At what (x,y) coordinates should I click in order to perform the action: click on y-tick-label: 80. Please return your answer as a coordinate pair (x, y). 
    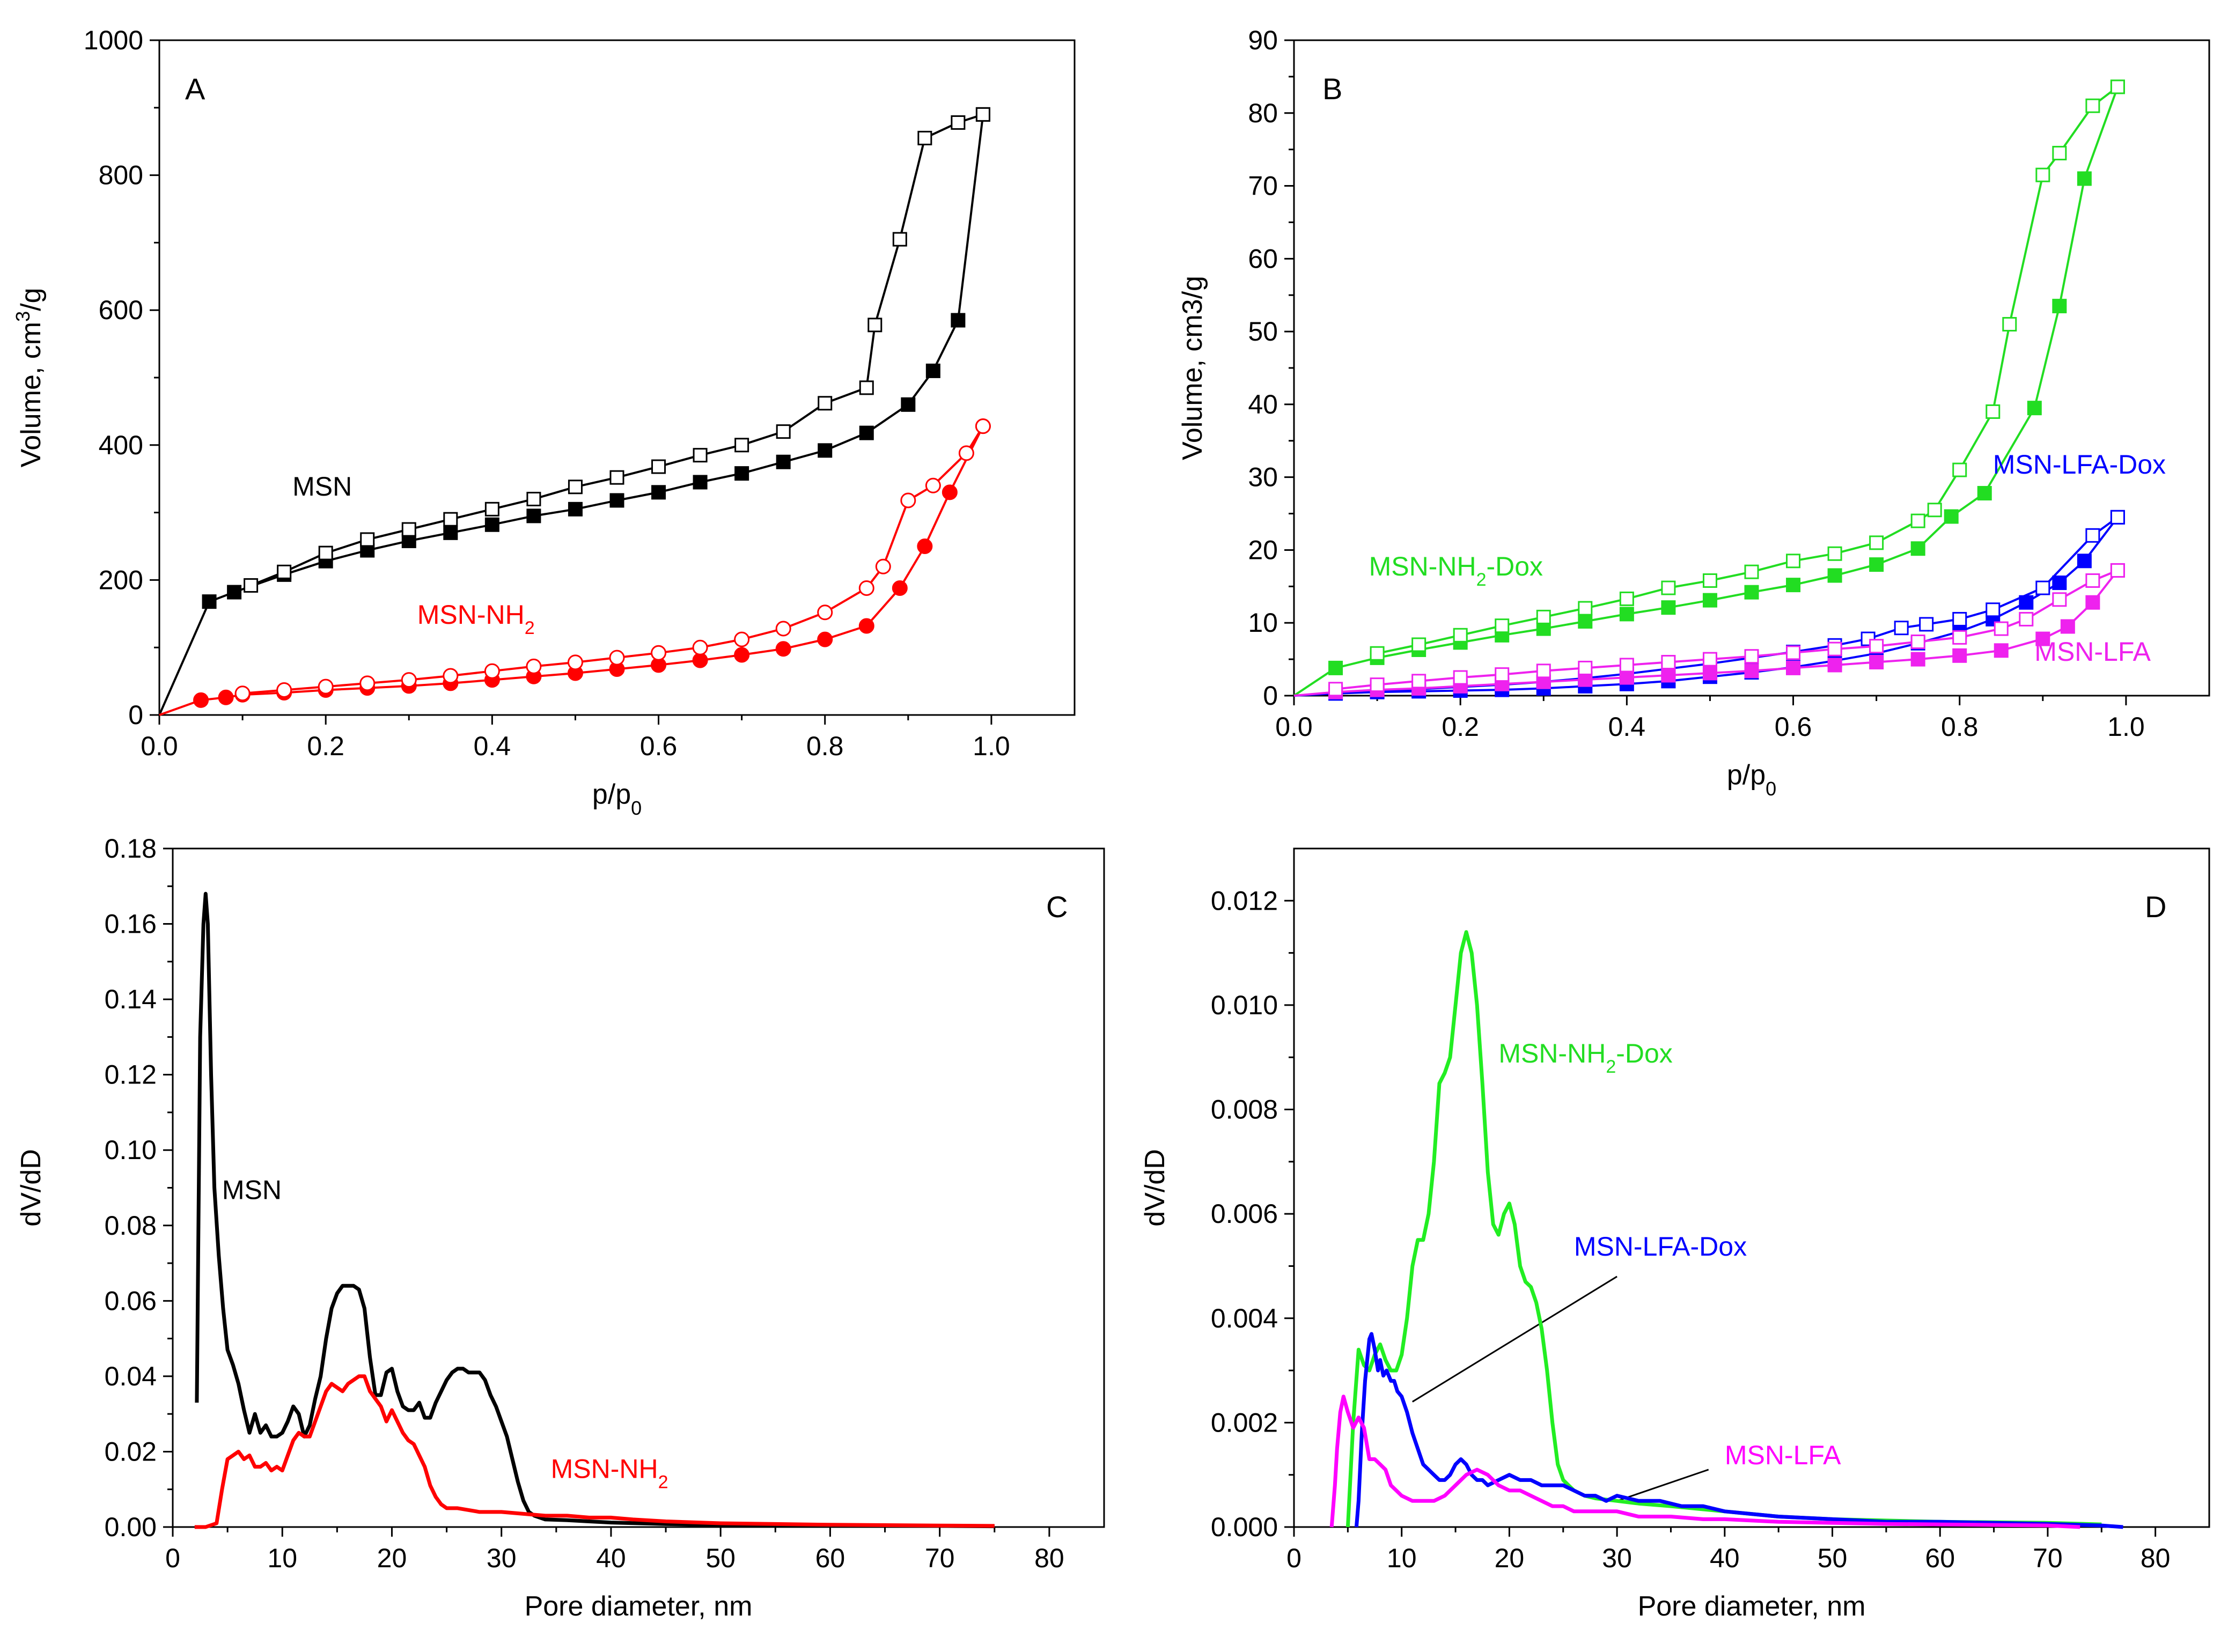
    Looking at the image, I should click on (1263, 113).